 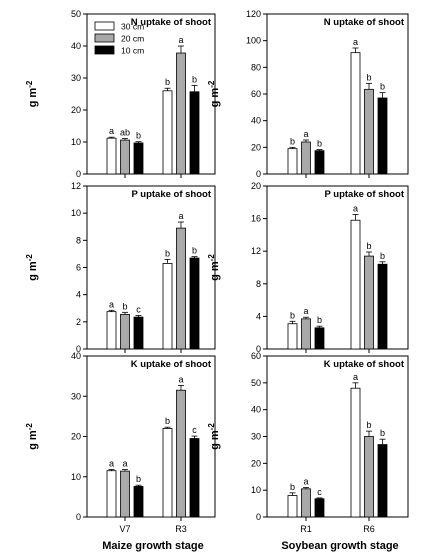 I want to click on legend-label: 30 cm, so click(x=132, y=27).